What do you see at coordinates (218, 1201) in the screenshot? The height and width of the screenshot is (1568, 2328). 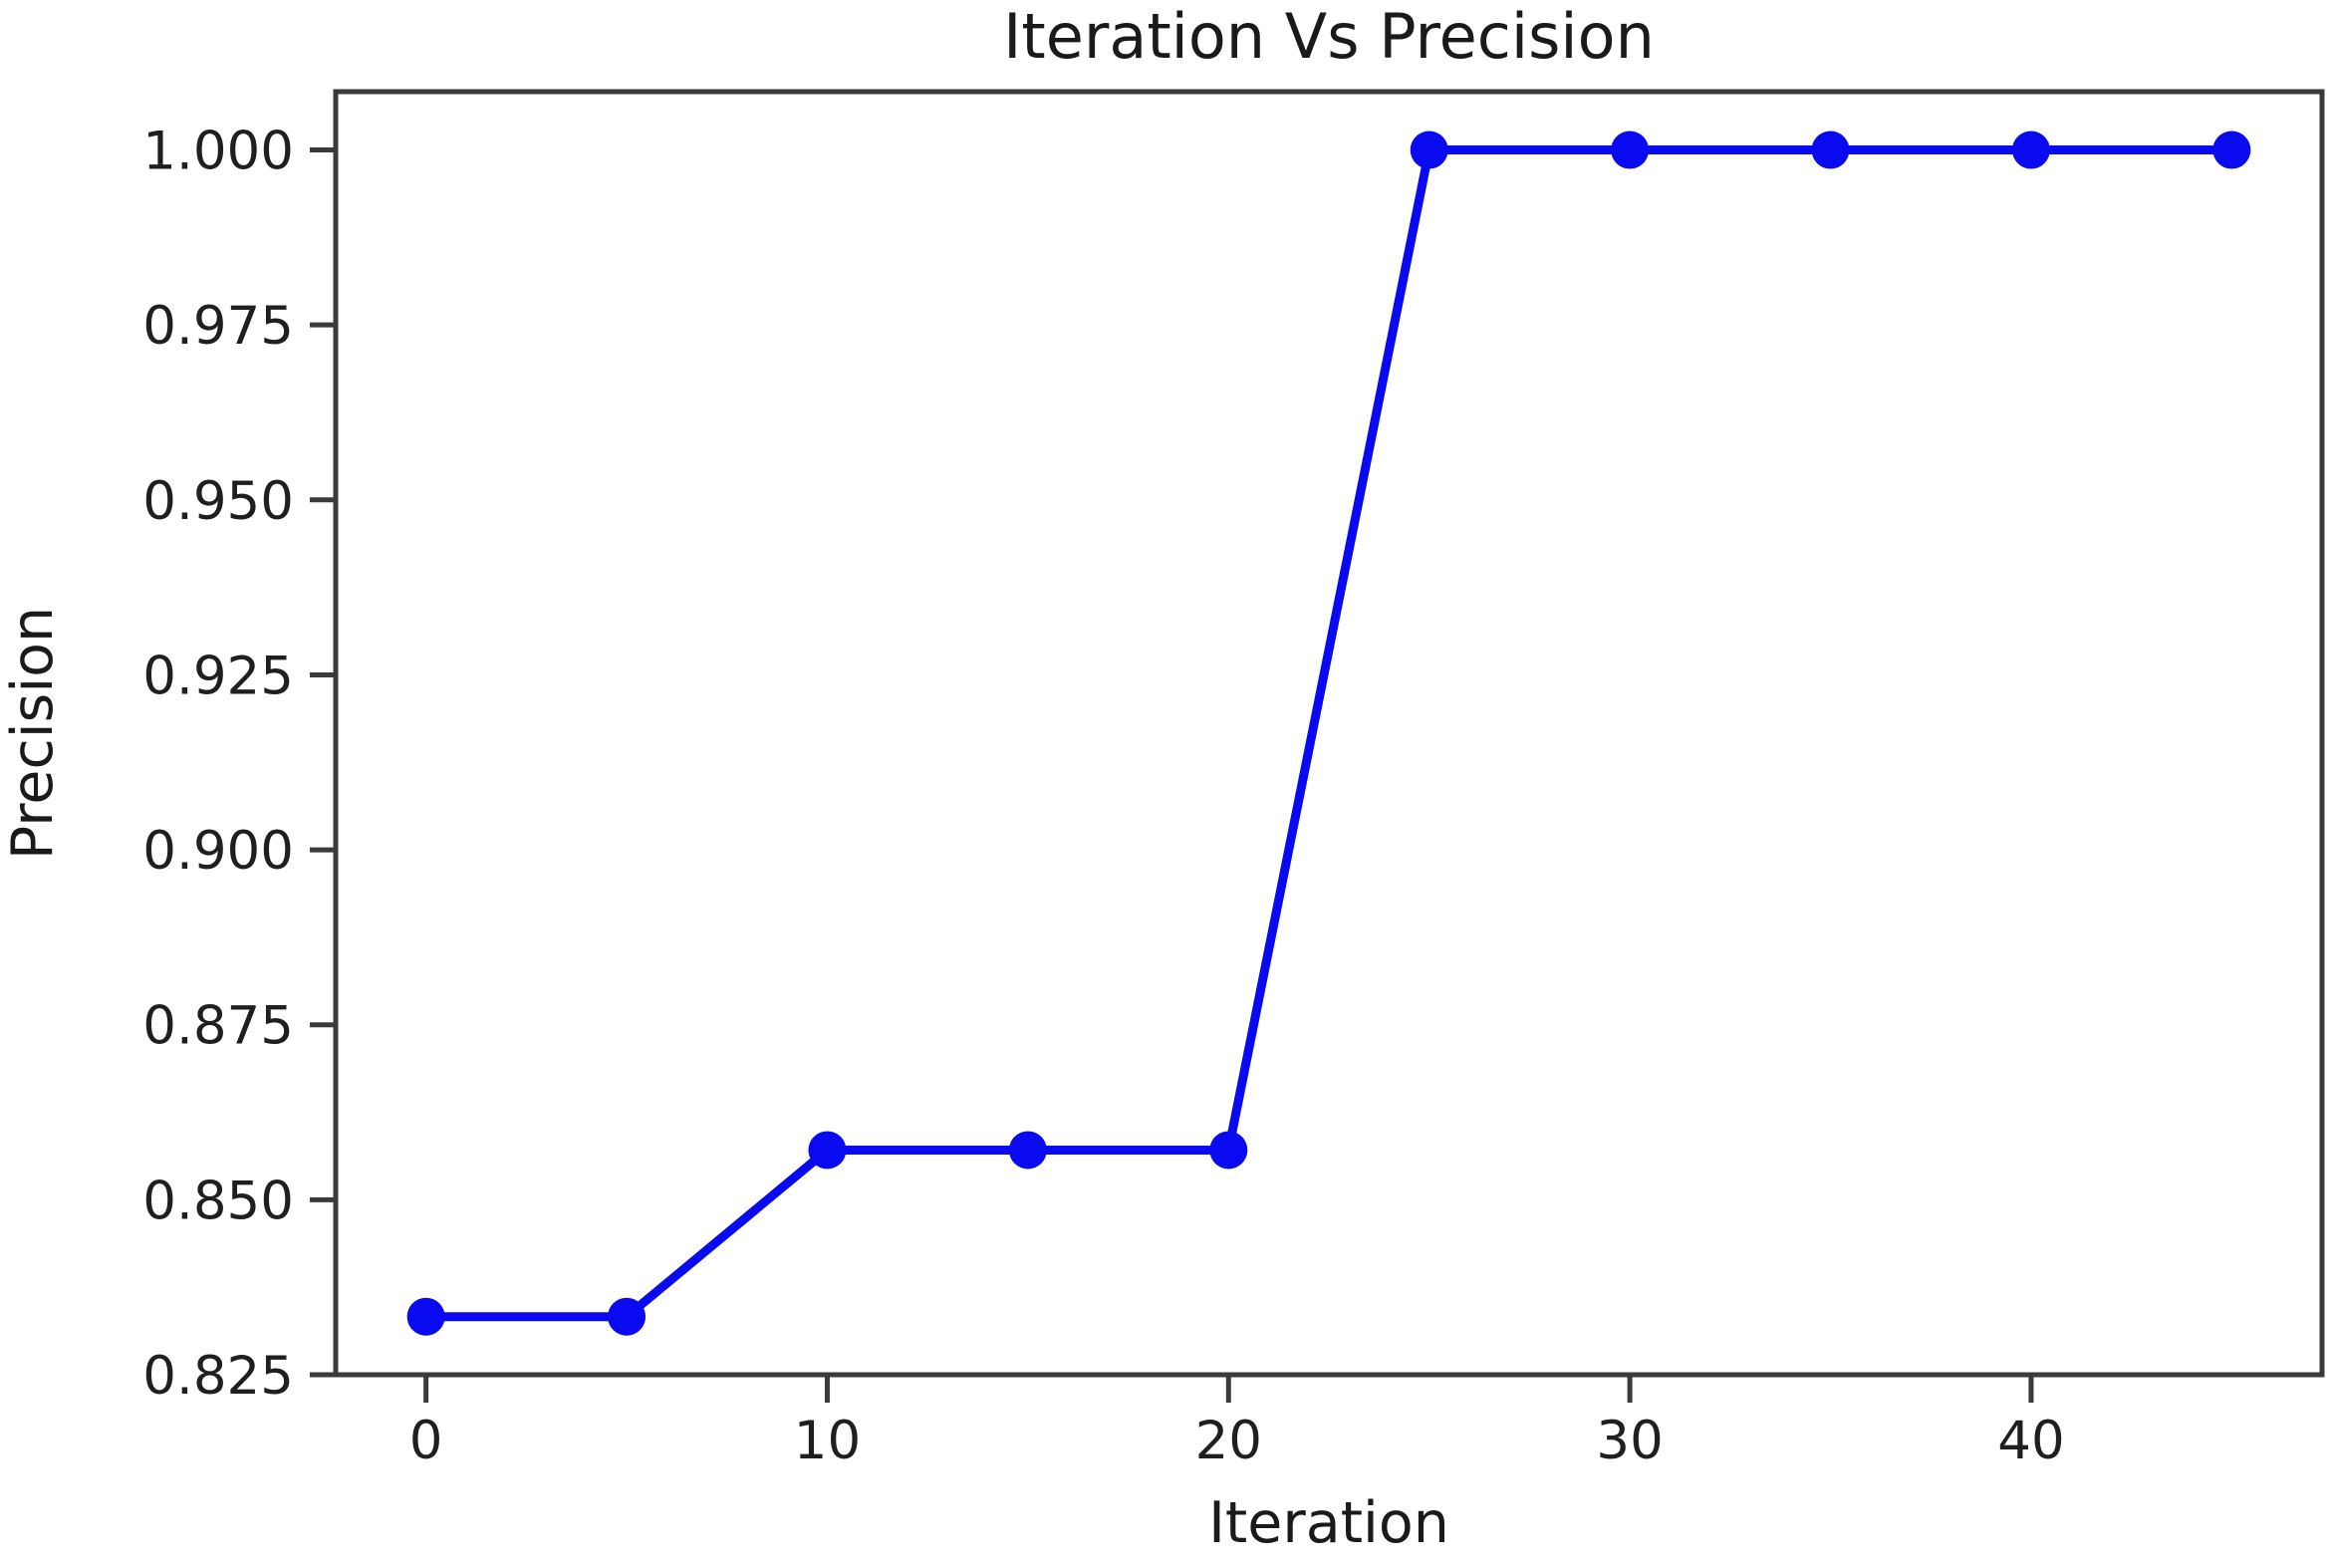 I see `y-tick-label: 0.850` at bounding box center [218, 1201].